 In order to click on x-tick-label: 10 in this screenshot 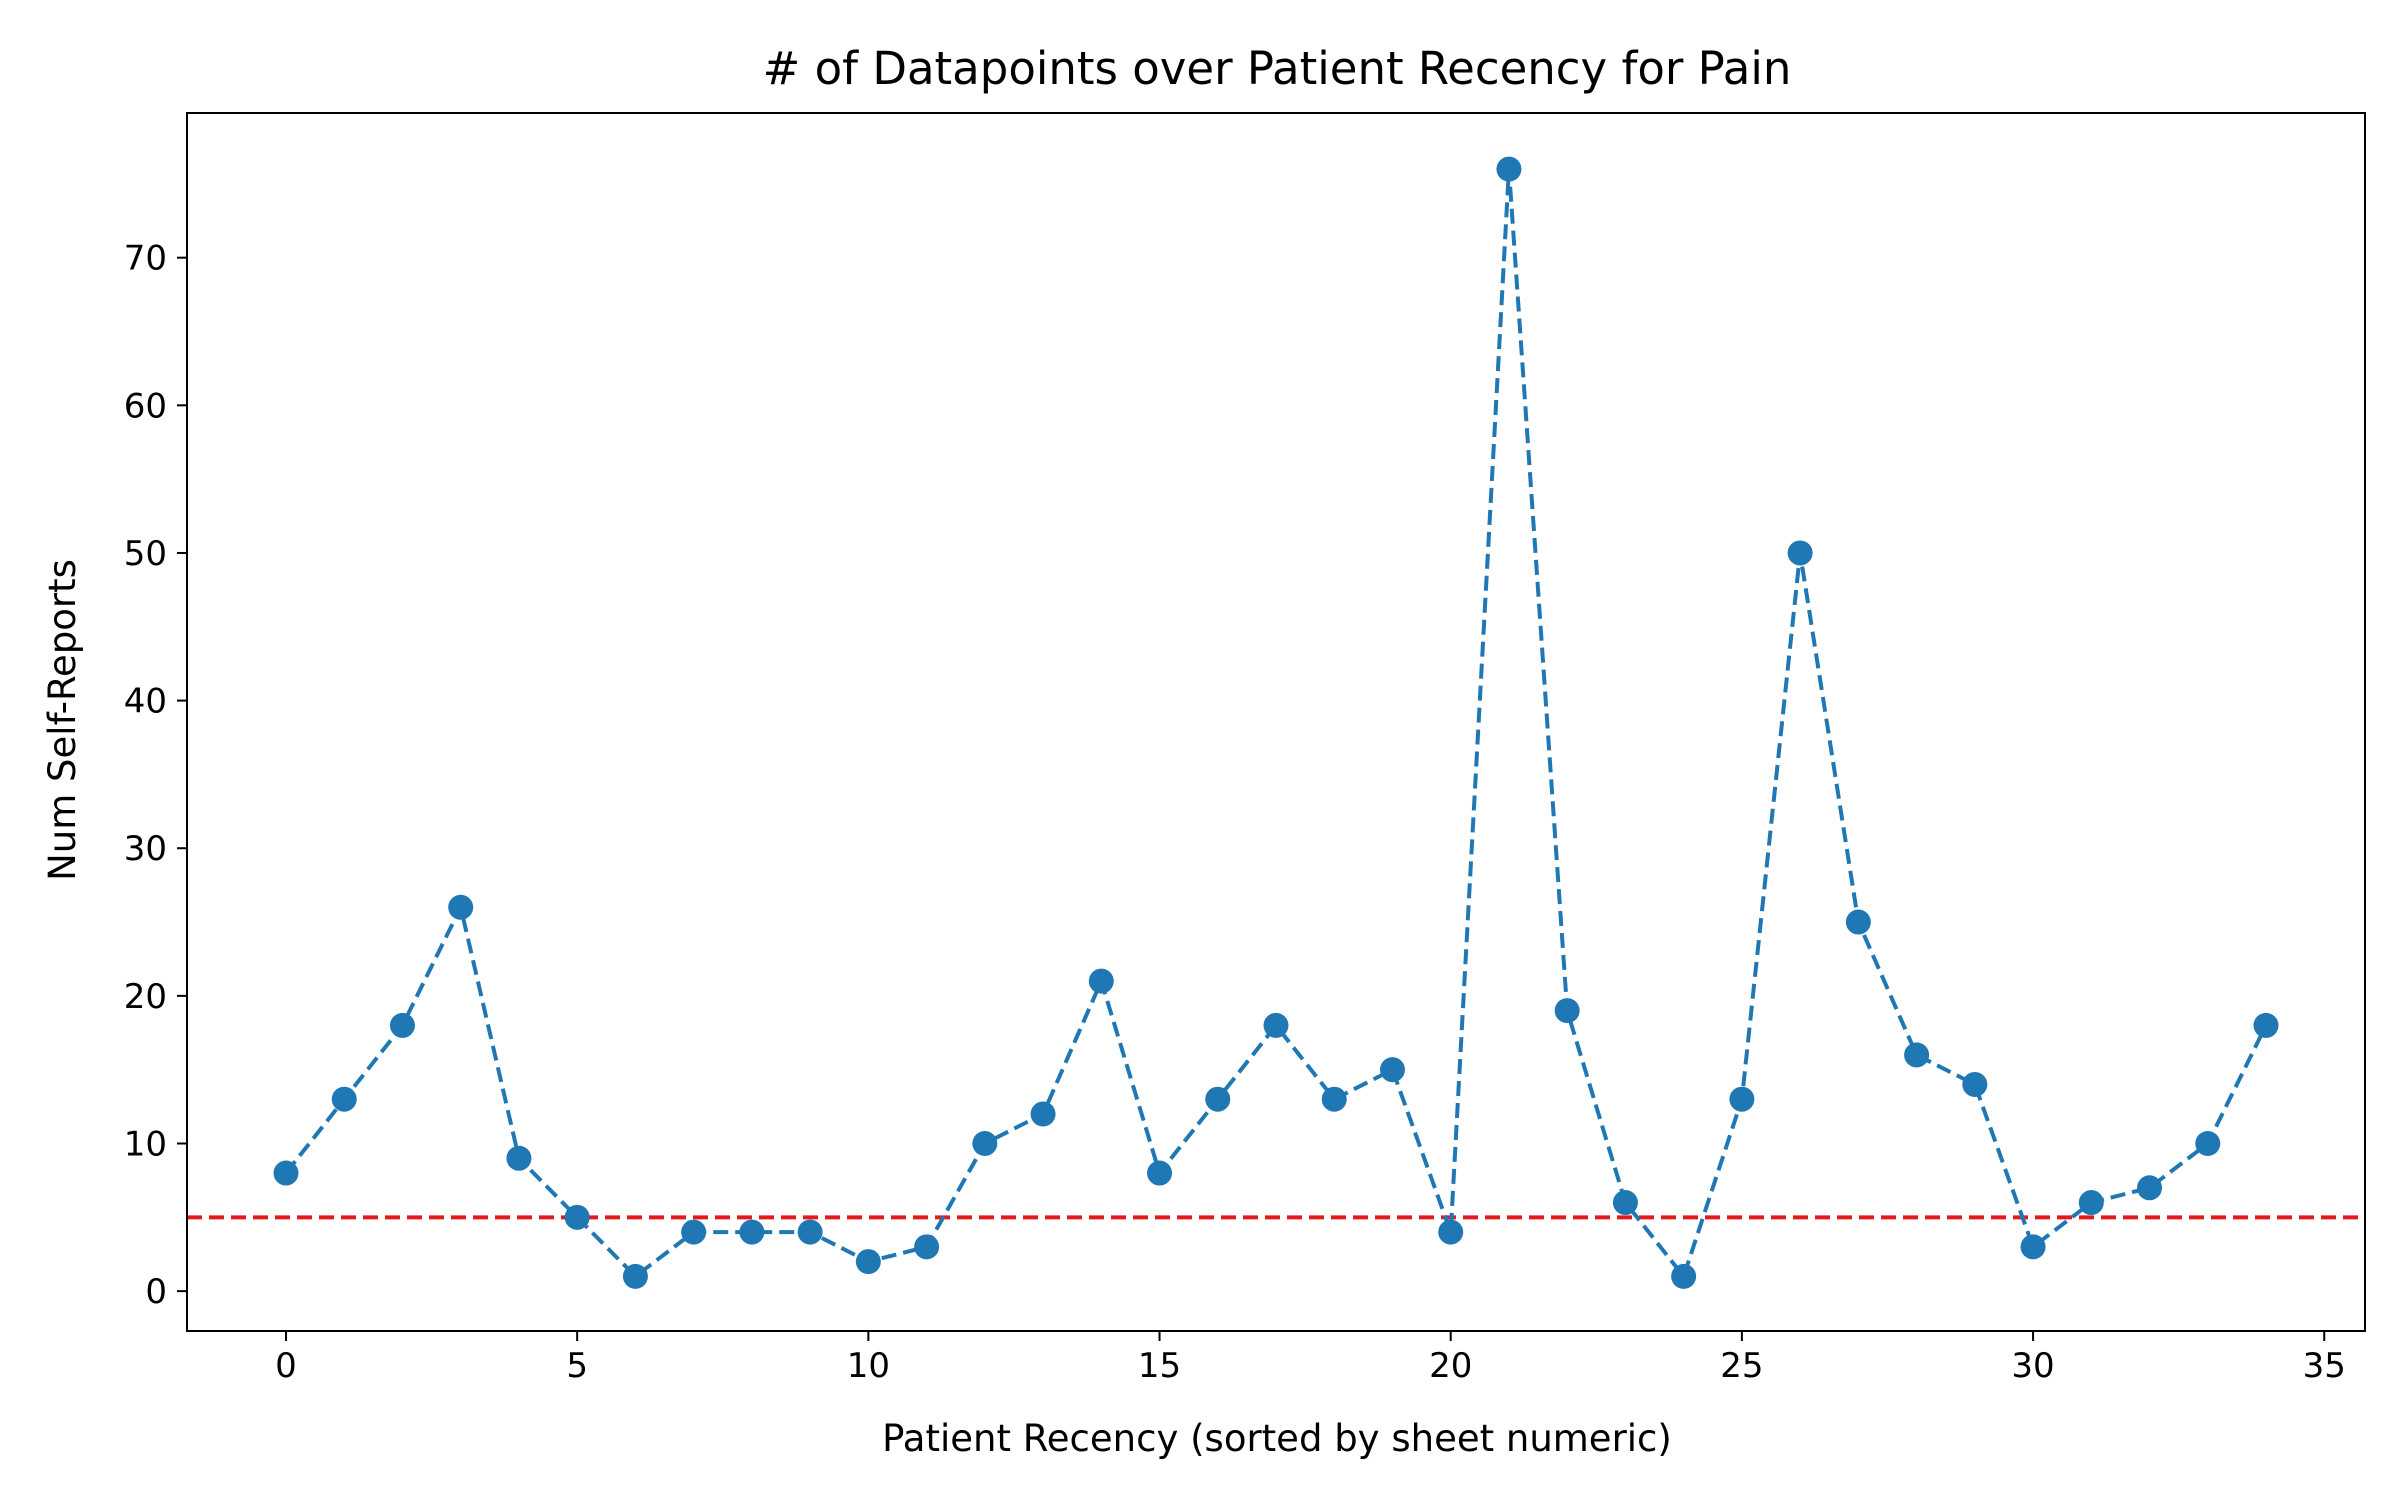, I will do `click(868, 1366)`.